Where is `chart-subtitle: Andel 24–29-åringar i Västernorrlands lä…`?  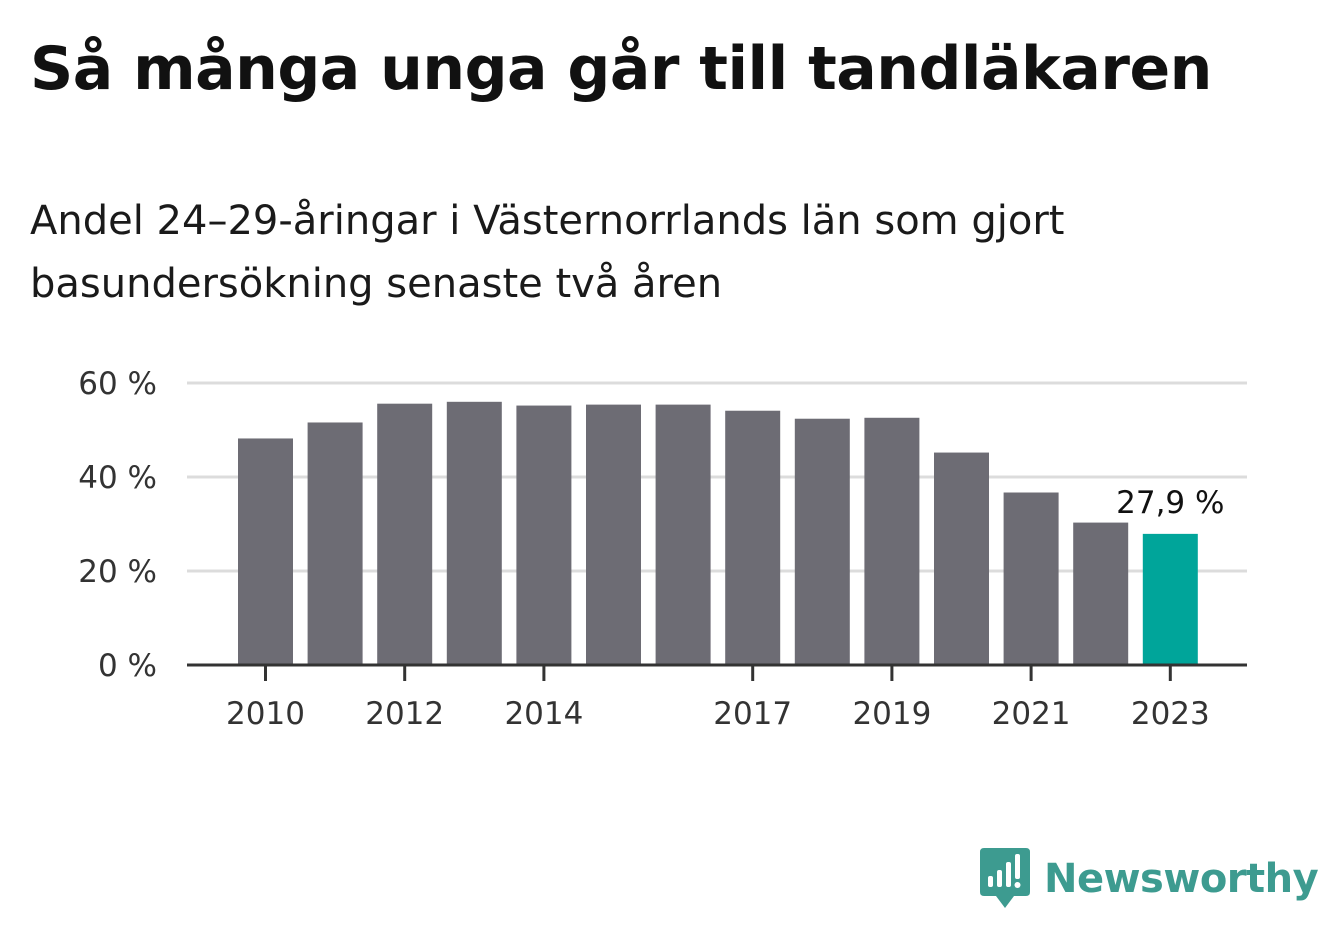
chart-subtitle: Andel 24–29-åringar i Västernorrlands lä… is located at coordinates (547, 252).